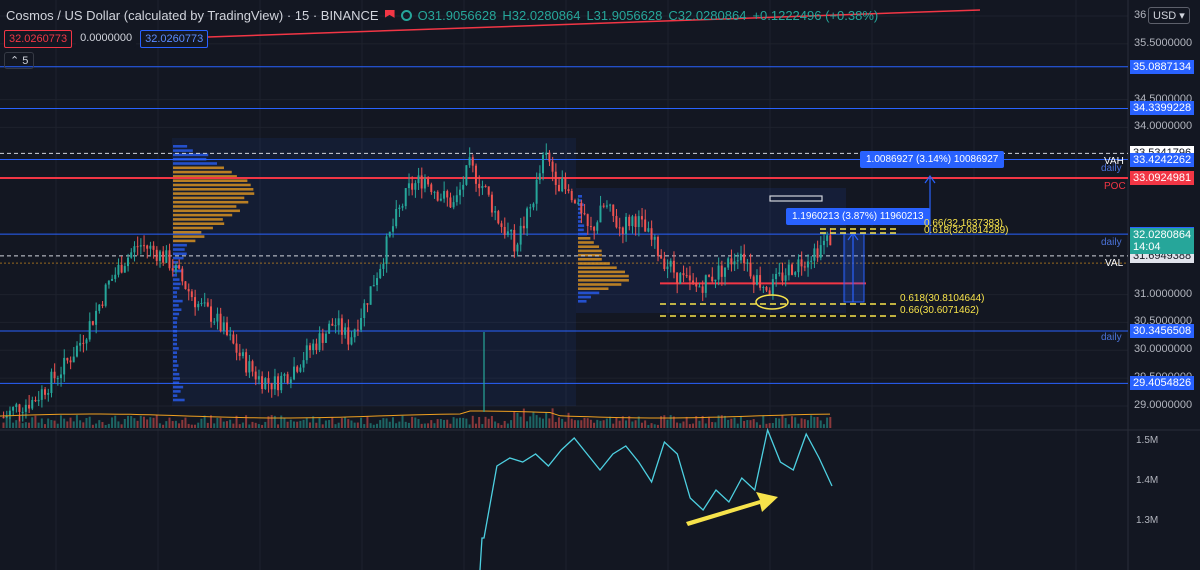 The height and width of the screenshot is (570, 1200). I want to click on market-status-icon, so click(406, 15).